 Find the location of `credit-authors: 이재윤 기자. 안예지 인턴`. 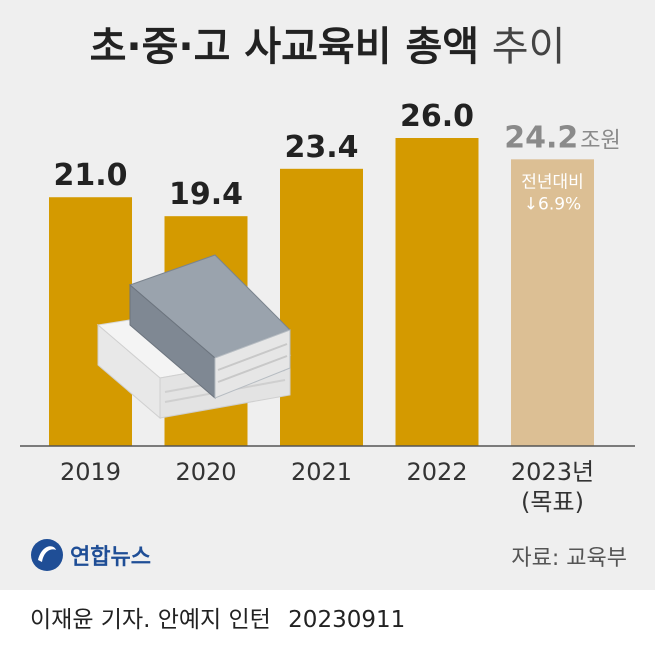

credit-authors: 이재윤 기자. 안예지 인턴 is located at coordinates (150, 620).